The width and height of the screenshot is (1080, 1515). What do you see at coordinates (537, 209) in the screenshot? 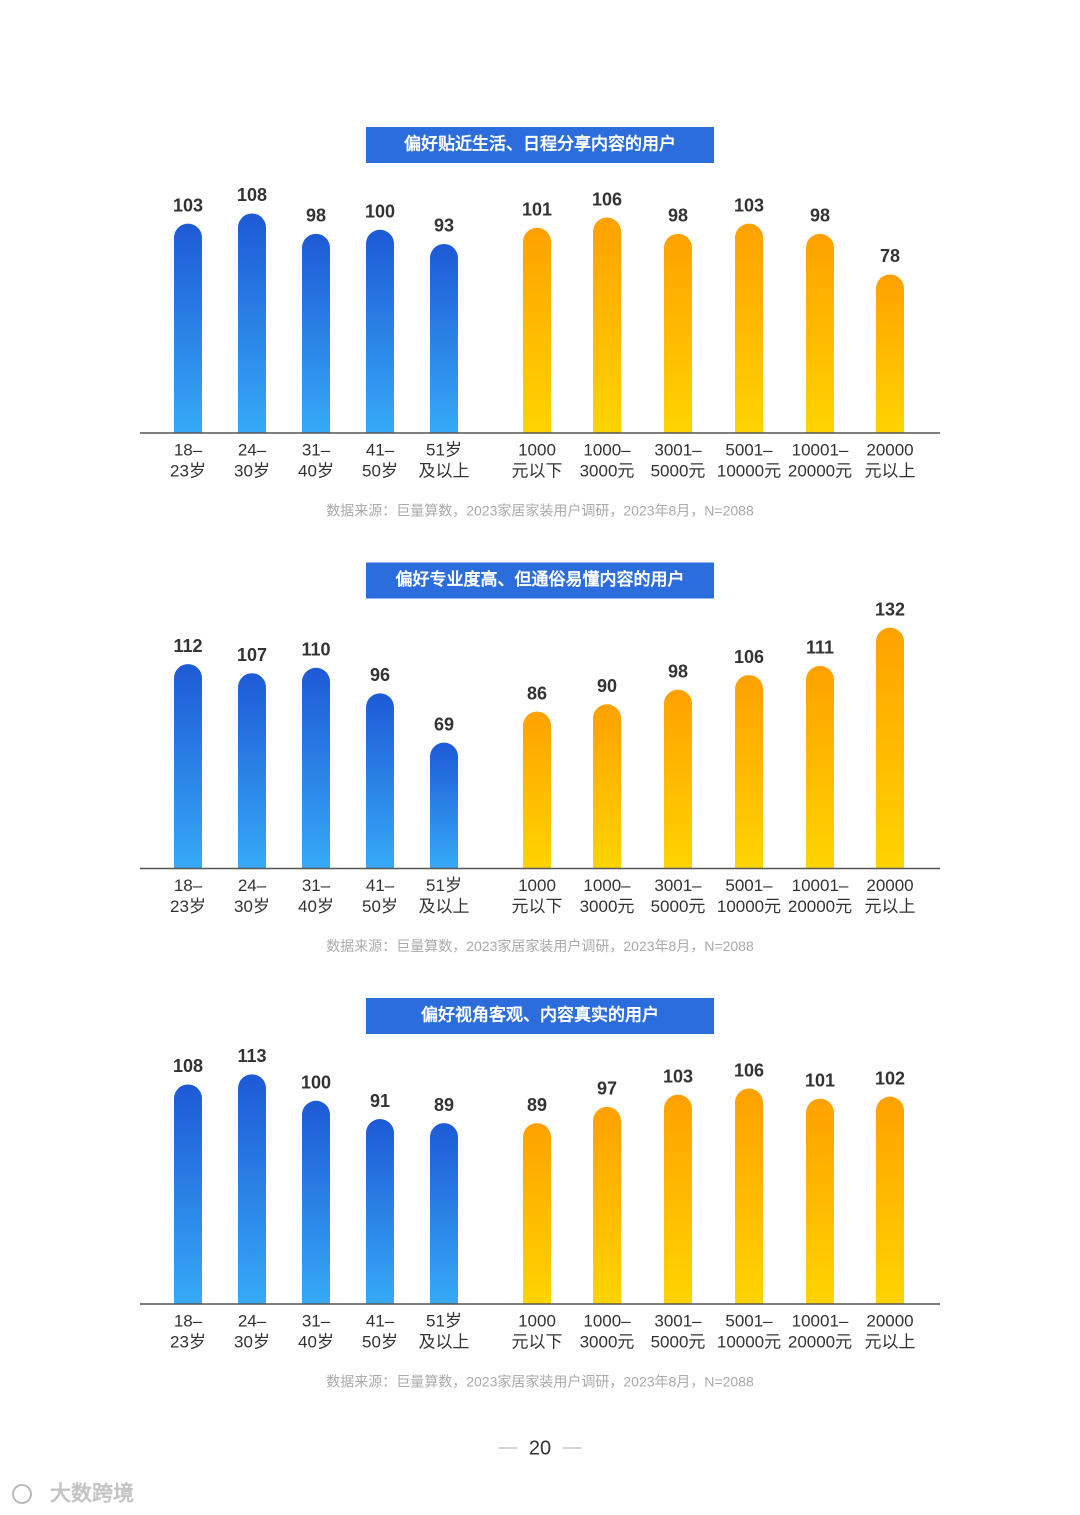
I see `value-label: 101` at bounding box center [537, 209].